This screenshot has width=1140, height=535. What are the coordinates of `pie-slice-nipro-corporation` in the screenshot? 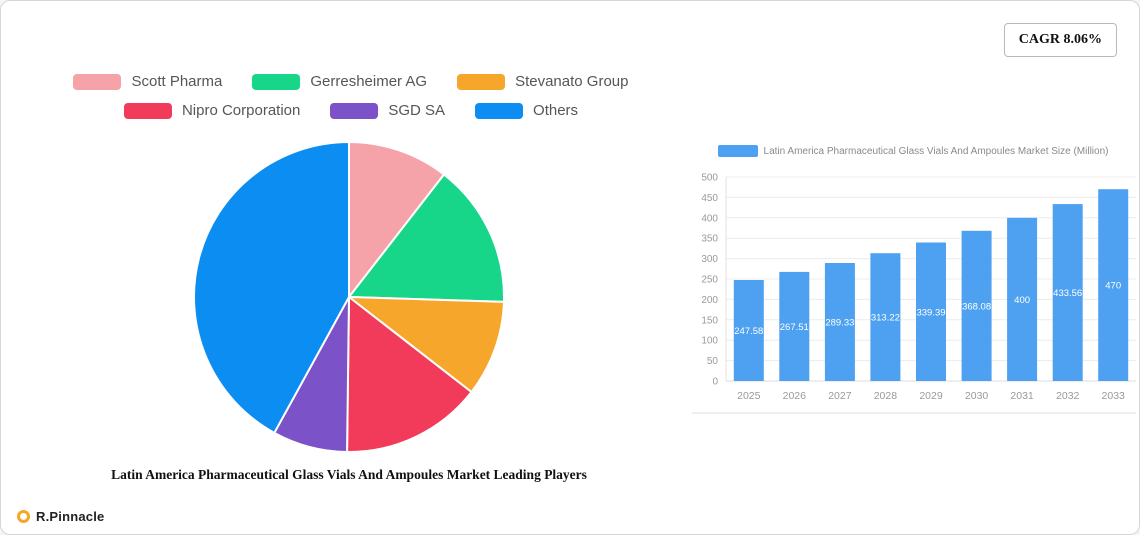 It's located at (409, 374).